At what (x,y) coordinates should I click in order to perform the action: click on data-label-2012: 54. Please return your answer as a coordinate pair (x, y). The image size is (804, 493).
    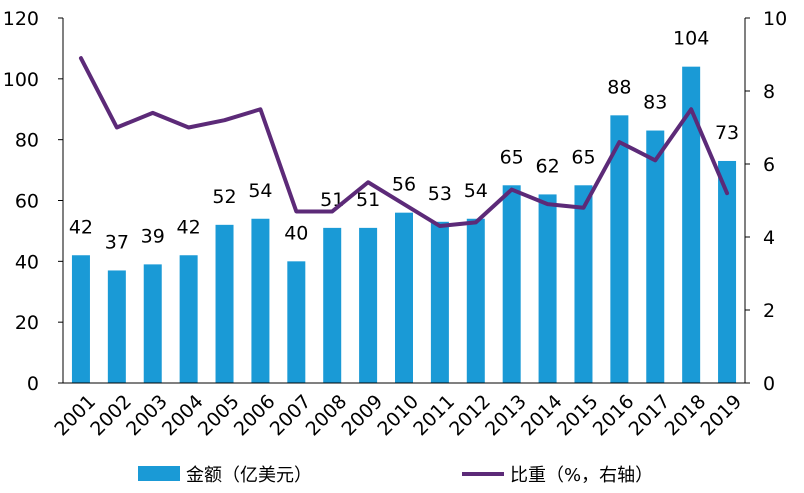
    Looking at the image, I should click on (476, 191).